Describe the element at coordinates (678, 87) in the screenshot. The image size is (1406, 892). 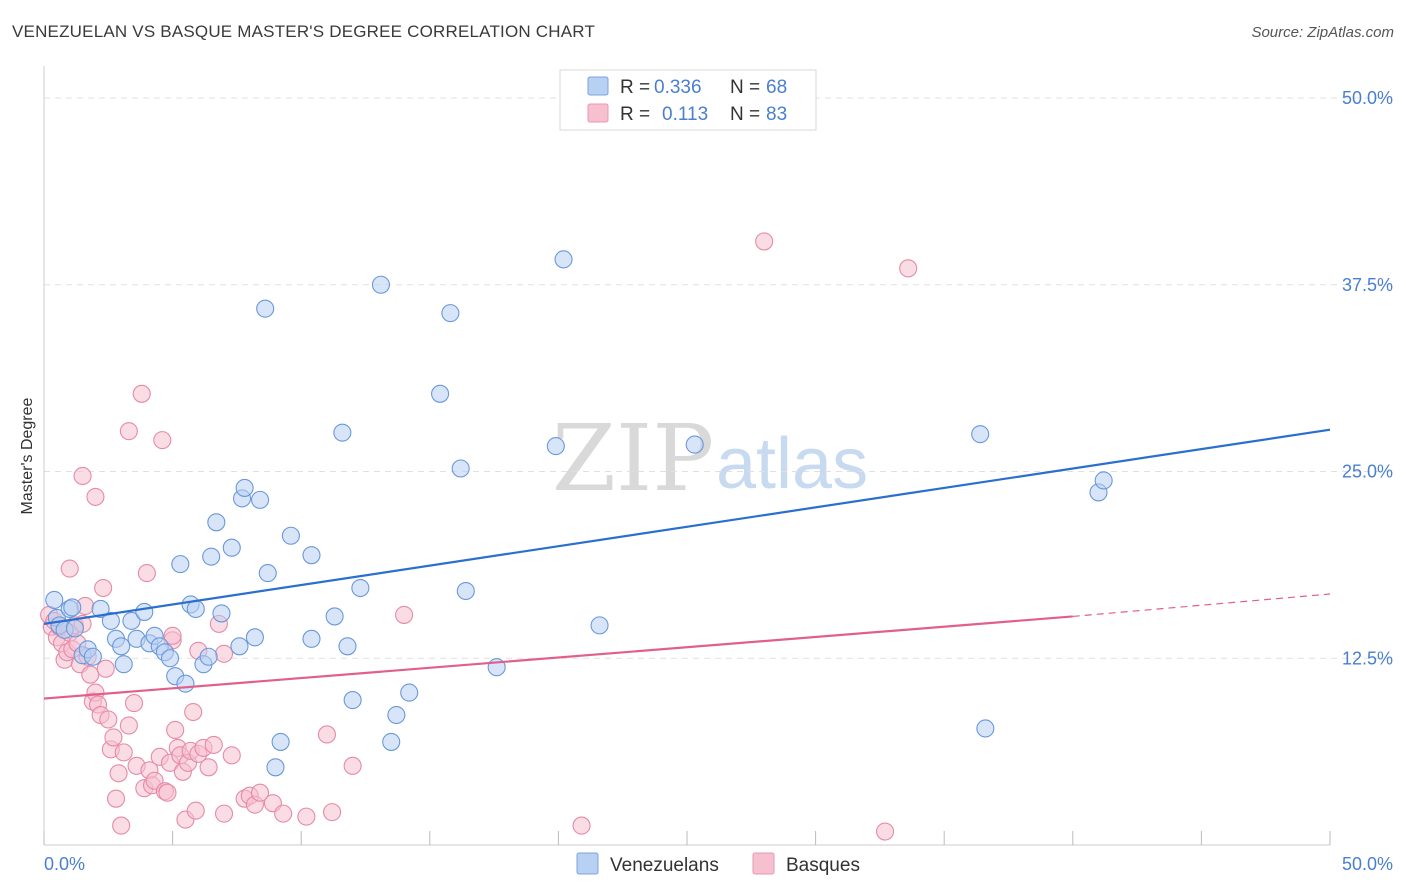
I see `legend-blue-r-value: 0.336` at that location.